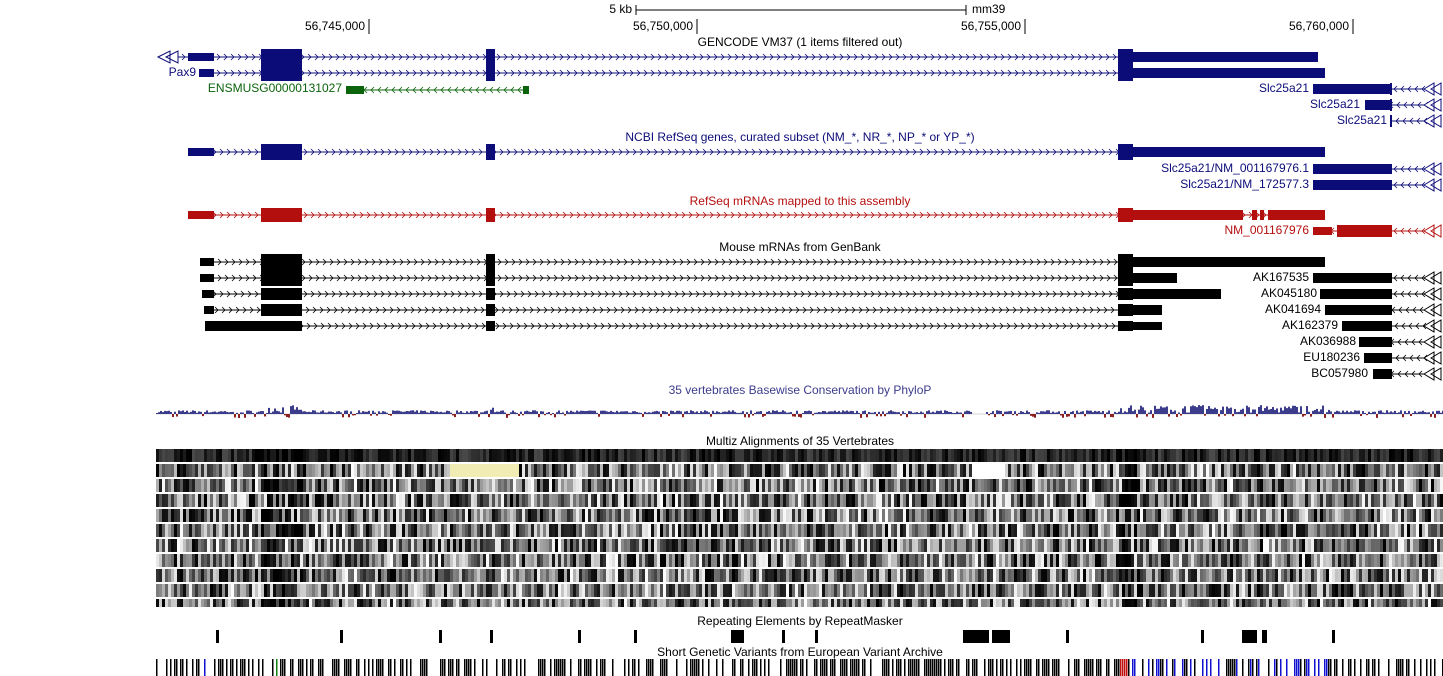 This screenshot has height=676, width=1443. Describe the element at coordinates (275, 88) in the screenshot. I see `gene-label: ENSMUSG00000131027` at that location.